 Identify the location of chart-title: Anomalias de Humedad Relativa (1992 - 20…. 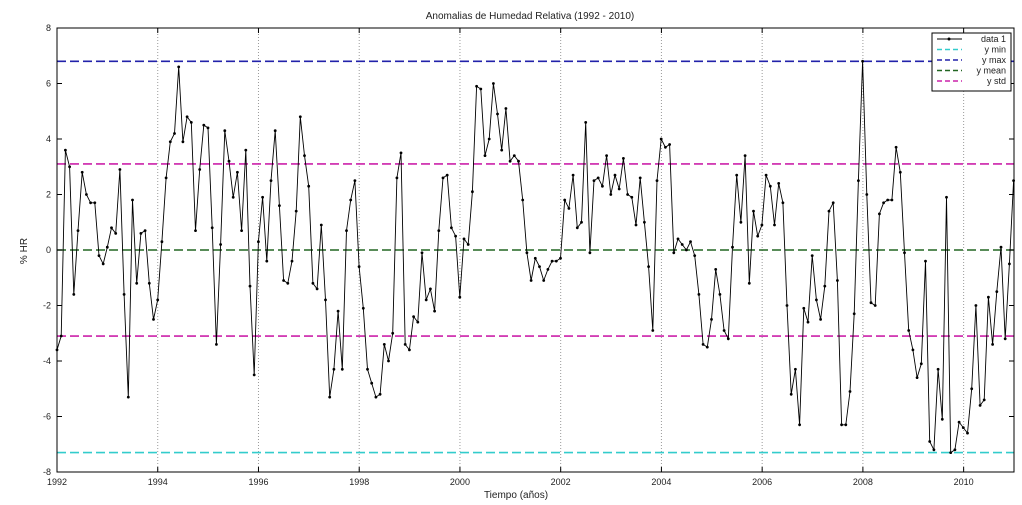
(530, 16).